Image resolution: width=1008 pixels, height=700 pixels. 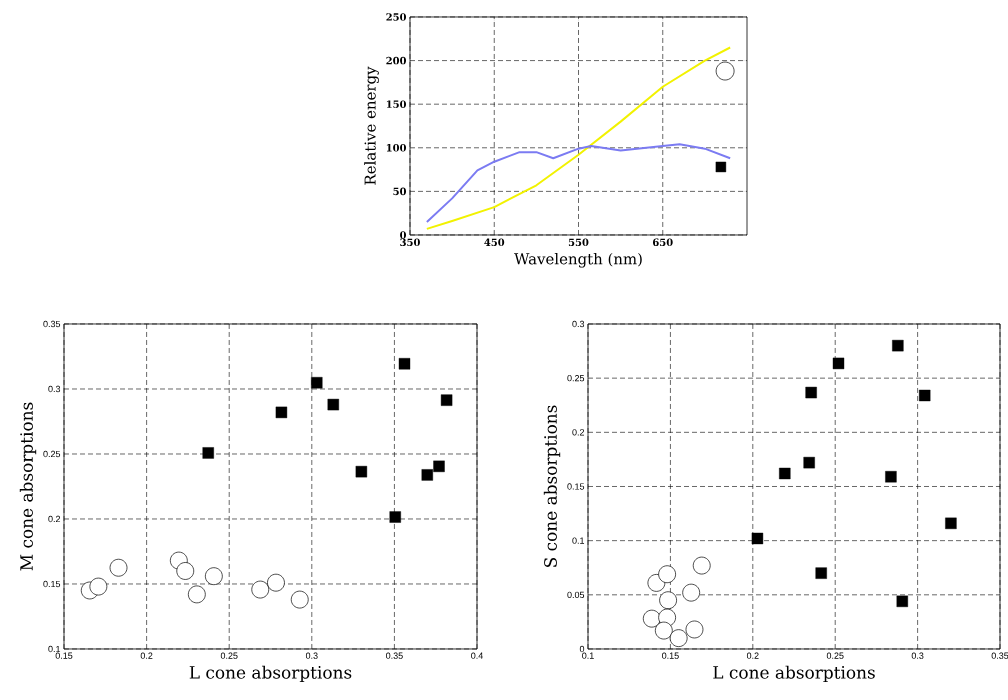 What do you see at coordinates (396, 17) in the screenshot?
I see `y-tick-label: 250` at bounding box center [396, 17].